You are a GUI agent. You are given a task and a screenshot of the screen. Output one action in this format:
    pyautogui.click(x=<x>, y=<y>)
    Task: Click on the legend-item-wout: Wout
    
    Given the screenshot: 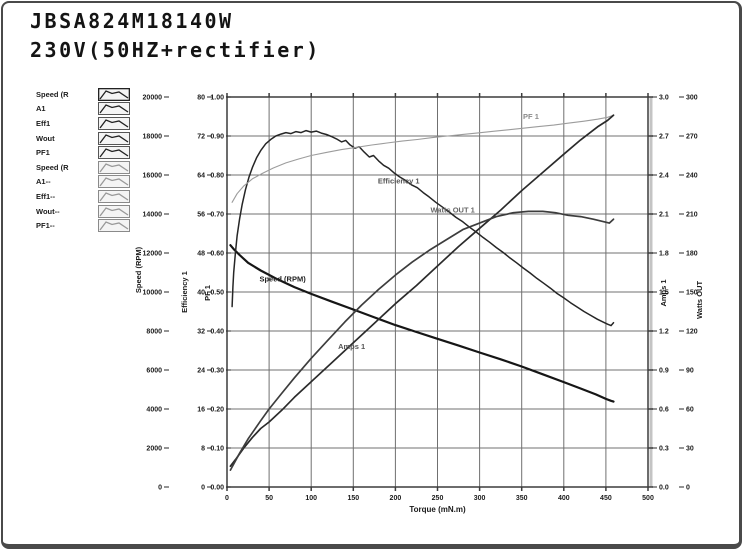 What is the action you would take?
    pyautogui.click(x=83, y=138)
    